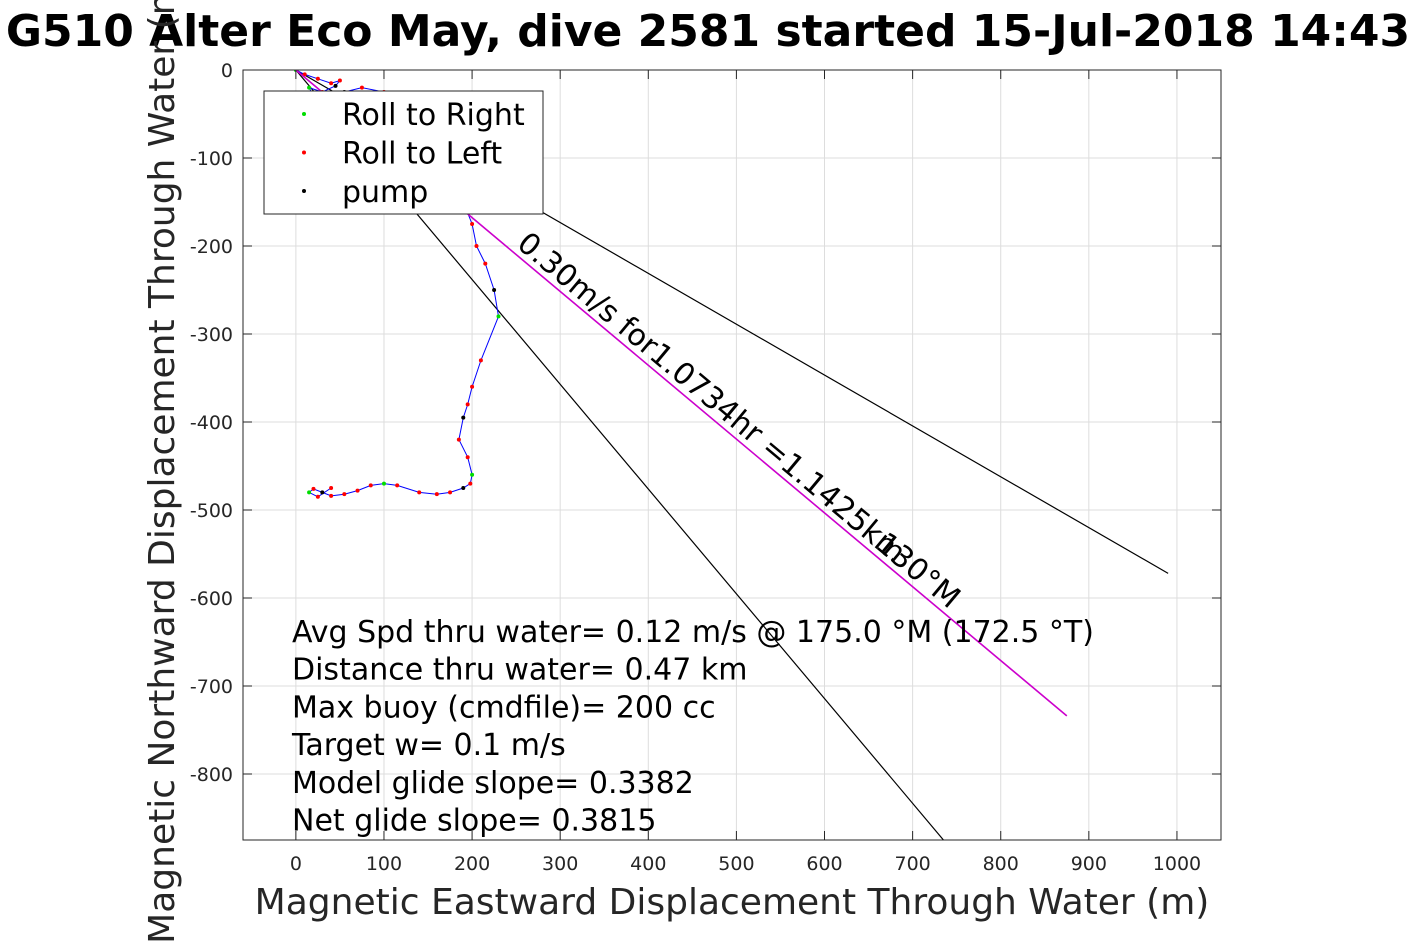 Image resolution: width=1417 pixels, height=945 pixels. Describe the element at coordinates (211, 687) in the screenshot. I see `y-tick-label: -700` at that location.